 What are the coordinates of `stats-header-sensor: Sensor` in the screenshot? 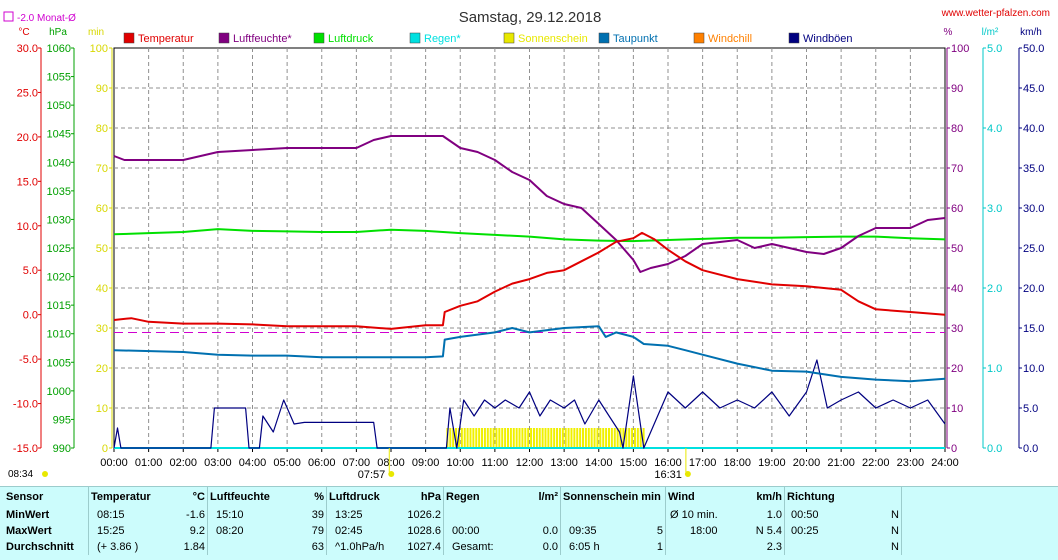 It's located at (25, 497).